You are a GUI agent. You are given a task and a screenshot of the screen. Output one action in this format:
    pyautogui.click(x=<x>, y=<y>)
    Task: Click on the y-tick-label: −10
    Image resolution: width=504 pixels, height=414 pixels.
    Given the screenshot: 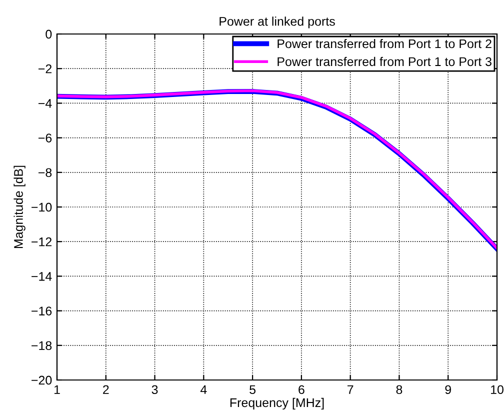 What is the action you would take?
    pyautogui.click(x=42, y=207)
    